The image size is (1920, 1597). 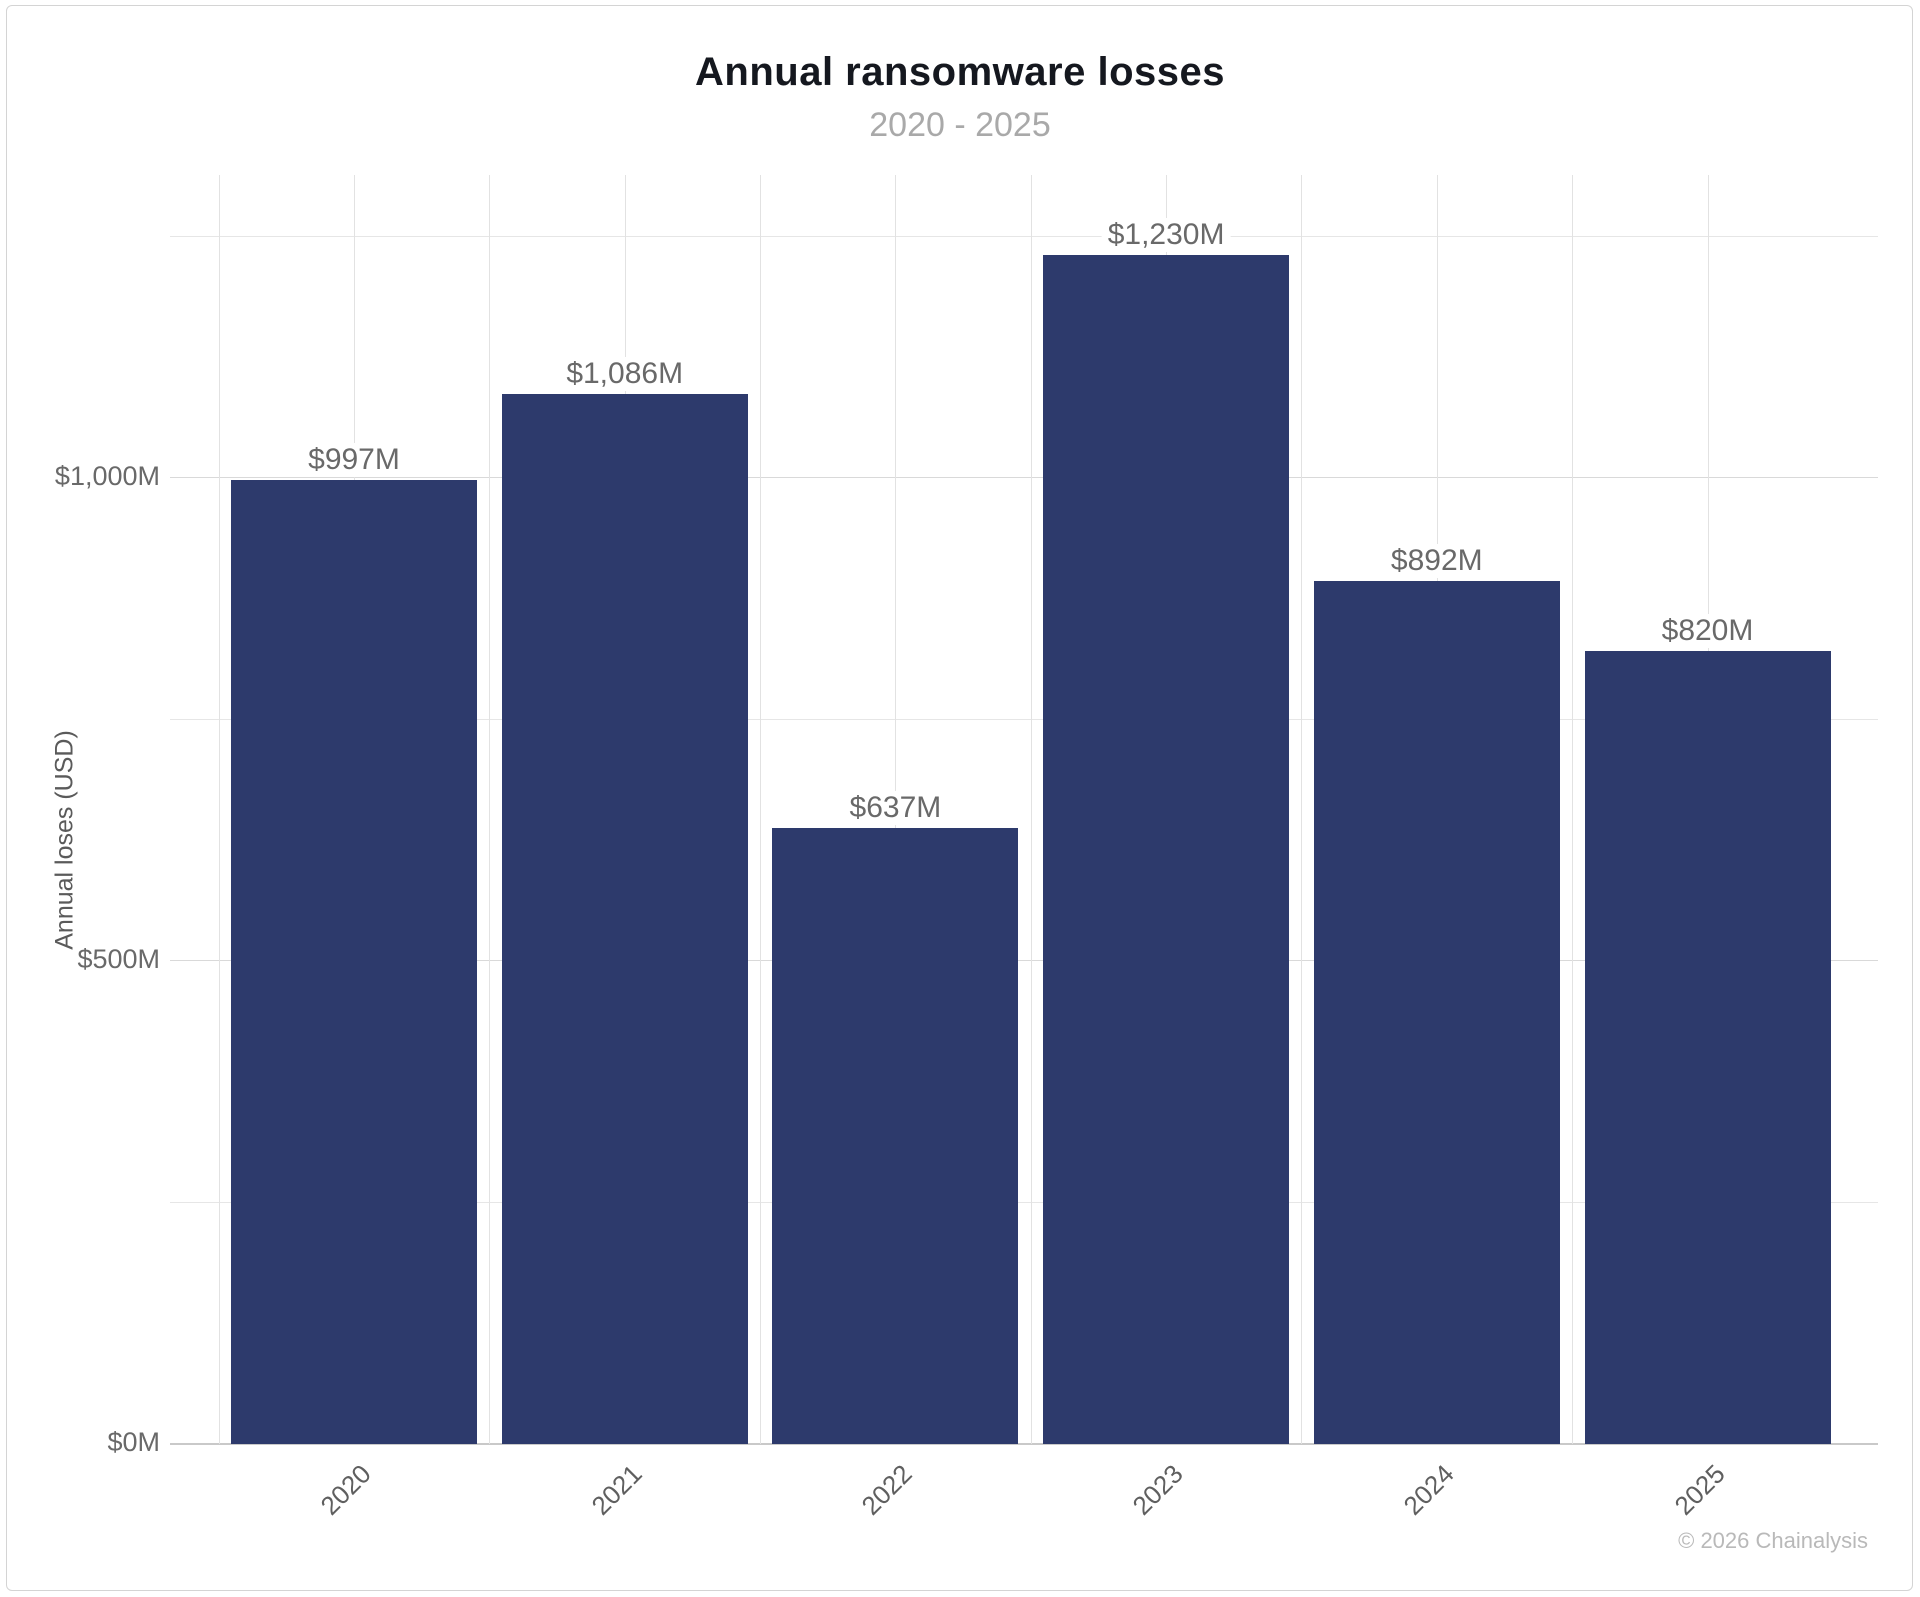 I want to click on y-tick-label: $1,000M, so click(x=107, y=475).